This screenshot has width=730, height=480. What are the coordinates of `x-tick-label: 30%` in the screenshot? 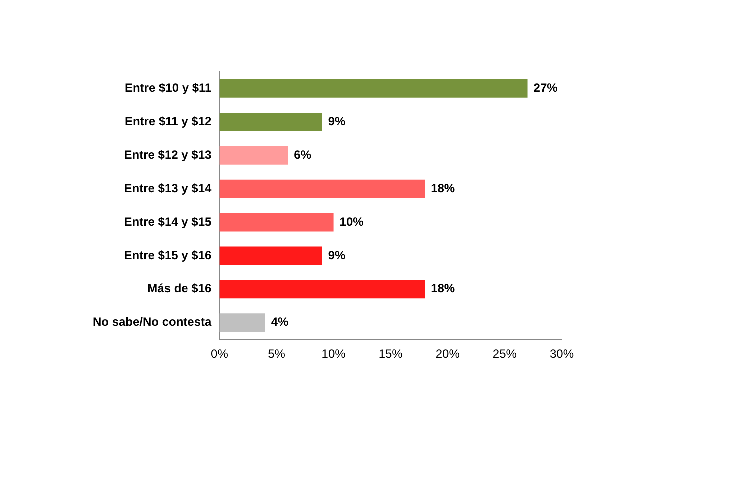 It's located at (562, 354).